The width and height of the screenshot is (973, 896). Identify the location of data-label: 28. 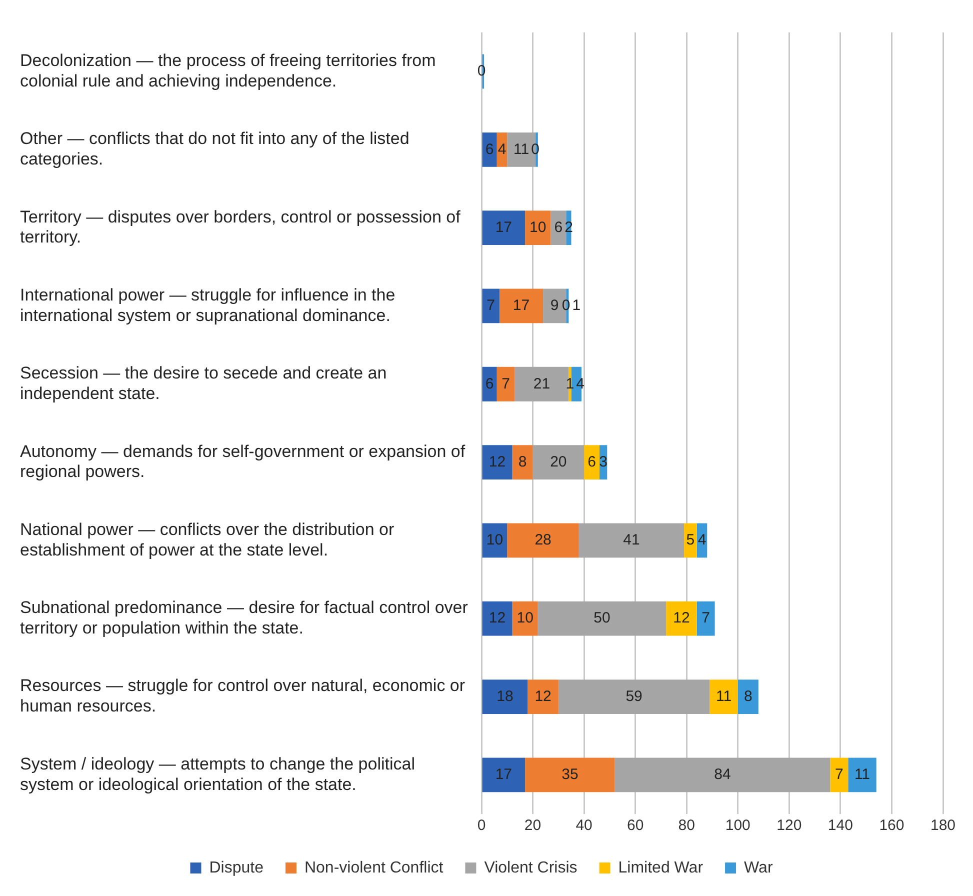
(543, 540).